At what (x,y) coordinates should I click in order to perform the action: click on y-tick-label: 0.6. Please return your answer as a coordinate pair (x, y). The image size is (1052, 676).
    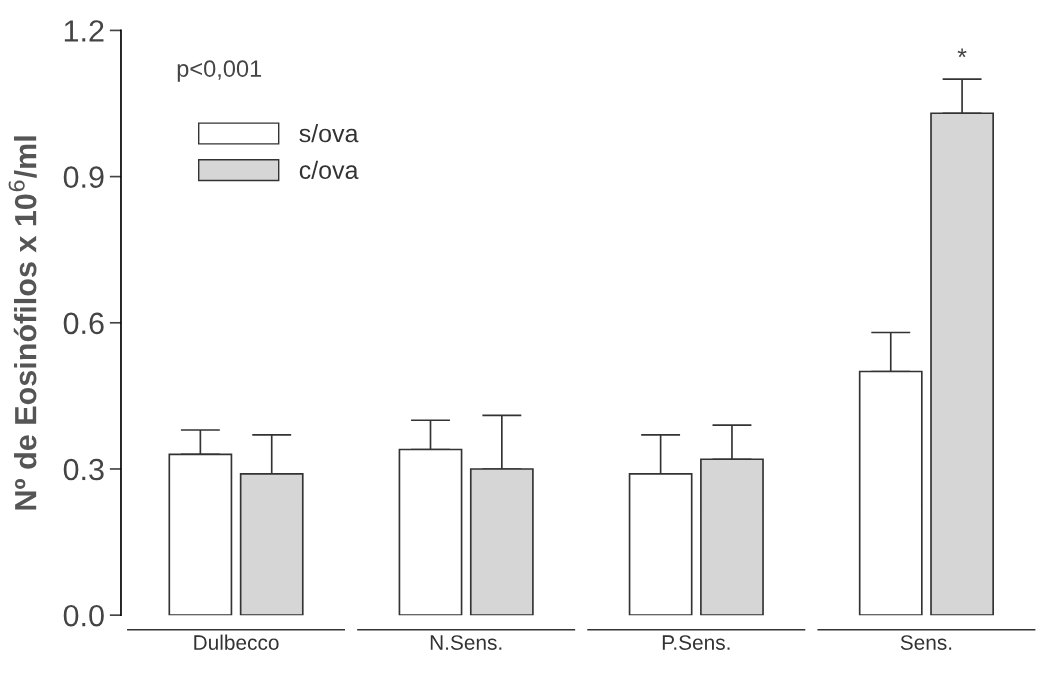
    Looking at the image, I should click on (83, 323).